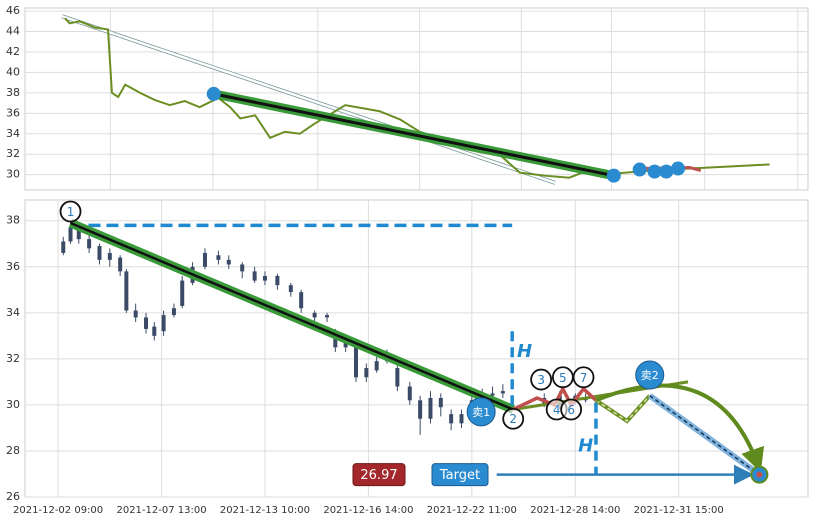 The width and height of the screenshot is (813, 521). Describe the element at coordinates (557, 410) in the screenshot. I see `point-label: 4` at that location.